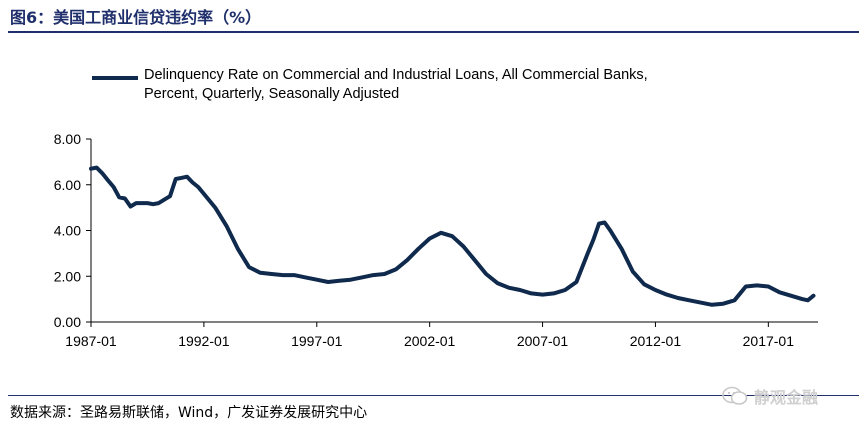 This screenshot has width=867, height=435. Describe the element at coordinates (67, 322) in the screenshot. I see `y-tick-label: 0.00` at that location.